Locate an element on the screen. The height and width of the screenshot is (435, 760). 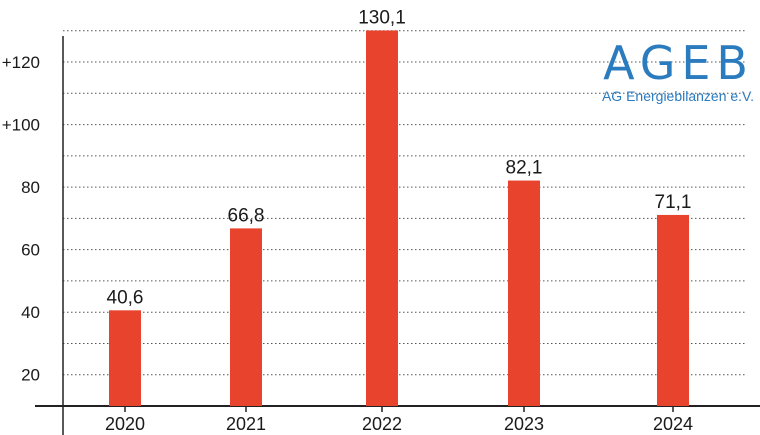
x-tick-label: 2024 is located at coordinates (673, 424).